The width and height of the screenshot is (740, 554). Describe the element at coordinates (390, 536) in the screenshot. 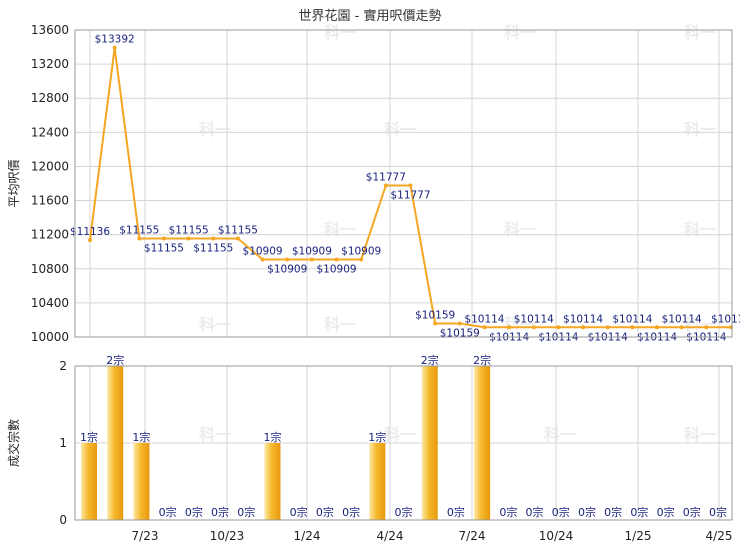

I see `x-tick-label: 4/24` at that location.